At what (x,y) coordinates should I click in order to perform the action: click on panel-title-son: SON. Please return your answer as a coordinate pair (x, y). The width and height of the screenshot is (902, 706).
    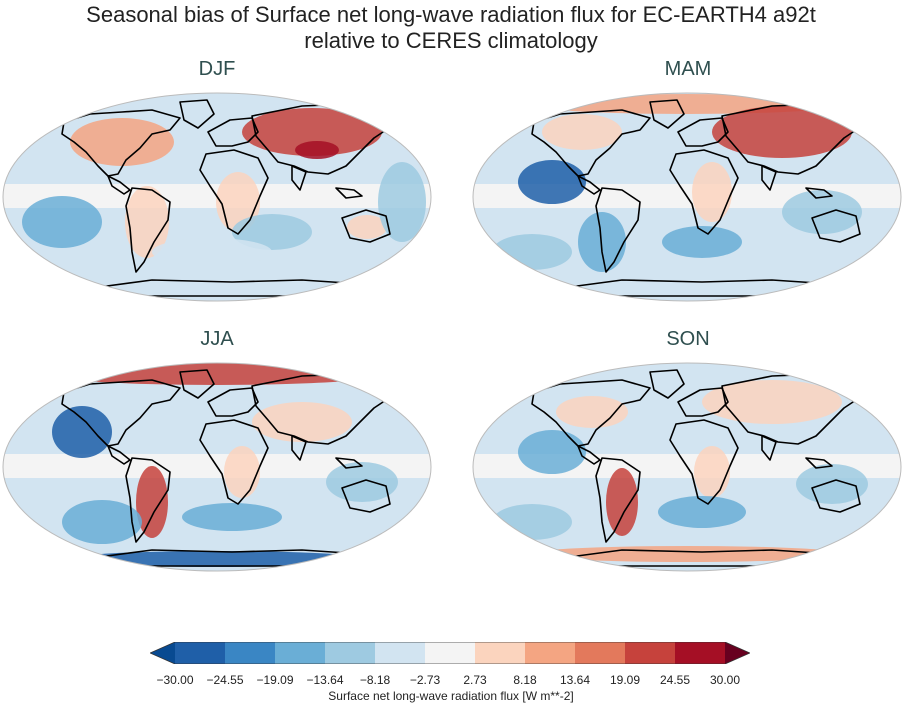
    Looking at the image, I should click on (688, 339).